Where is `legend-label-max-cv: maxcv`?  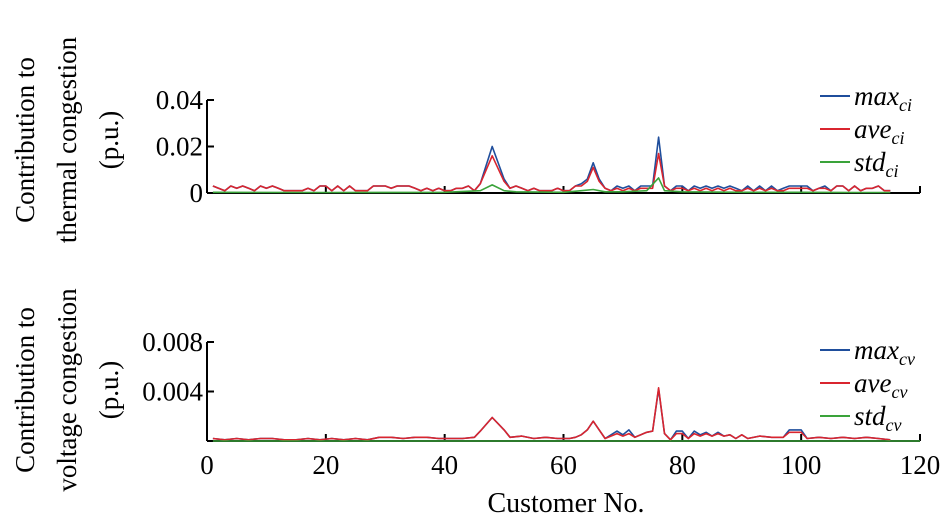
legend-label-max-cv: maxcv is located at coordinates (884, 352).